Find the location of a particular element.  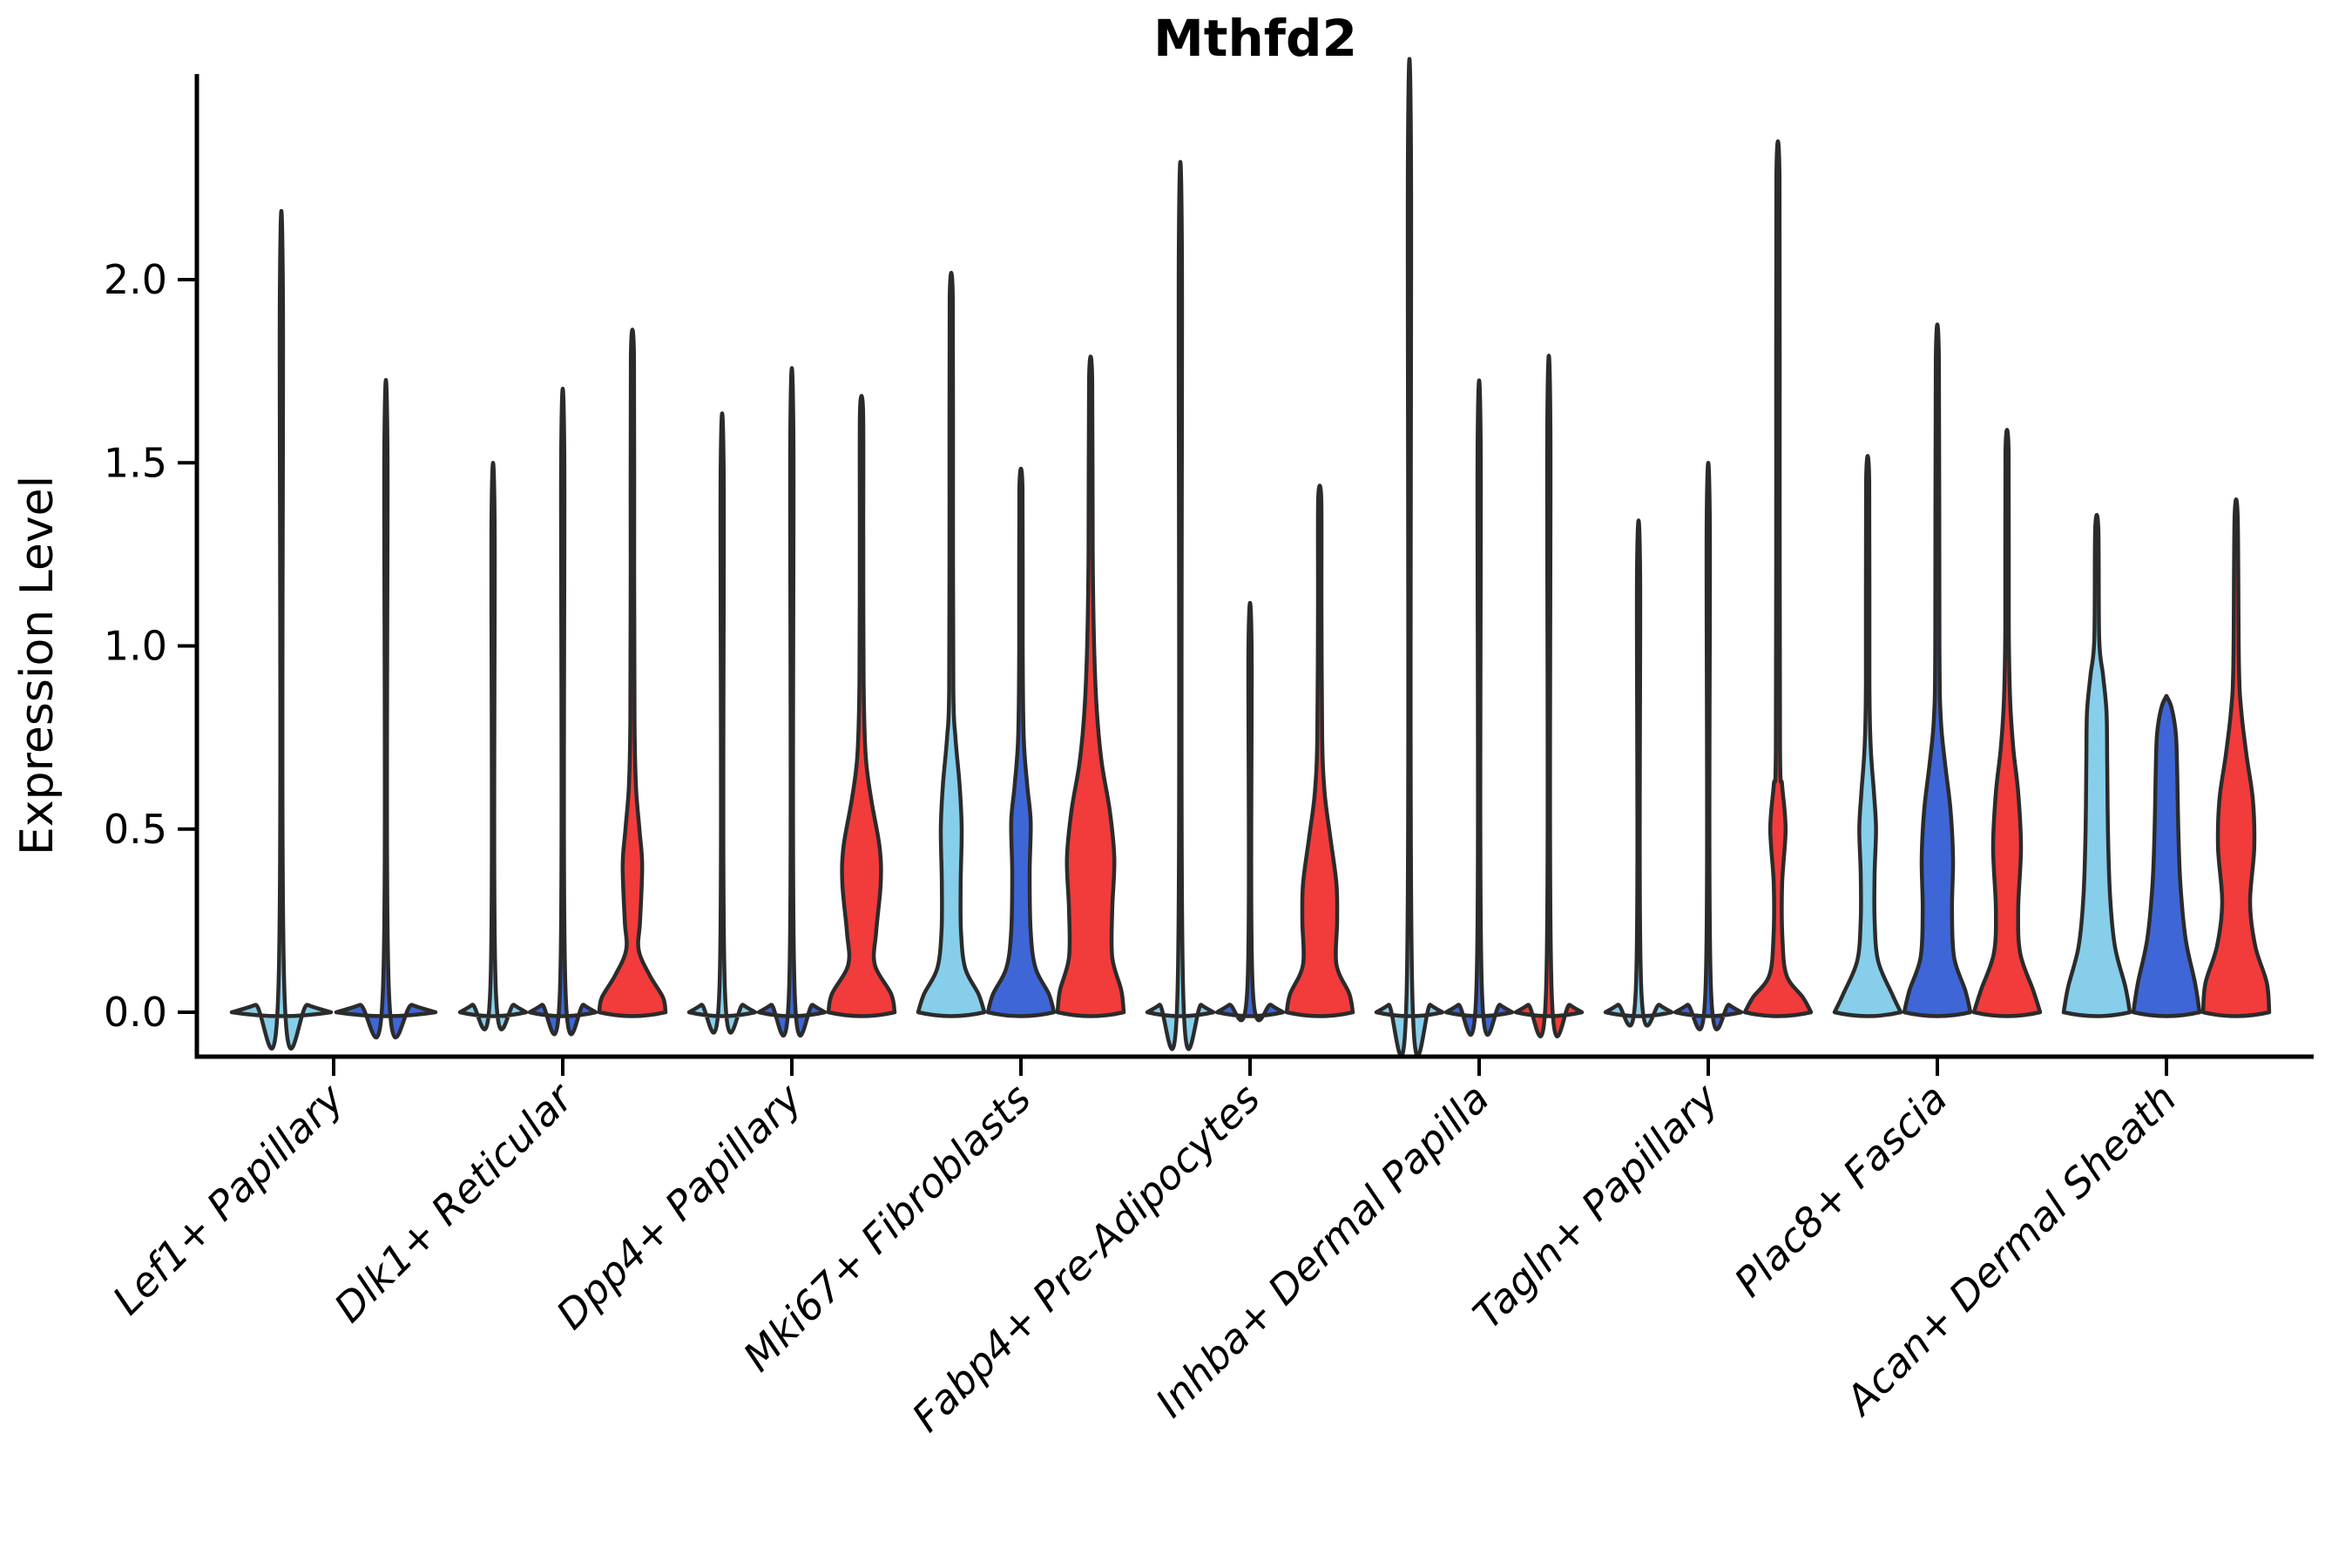

violin-fabp4-skyblue is located at coordinates (1181, 605).